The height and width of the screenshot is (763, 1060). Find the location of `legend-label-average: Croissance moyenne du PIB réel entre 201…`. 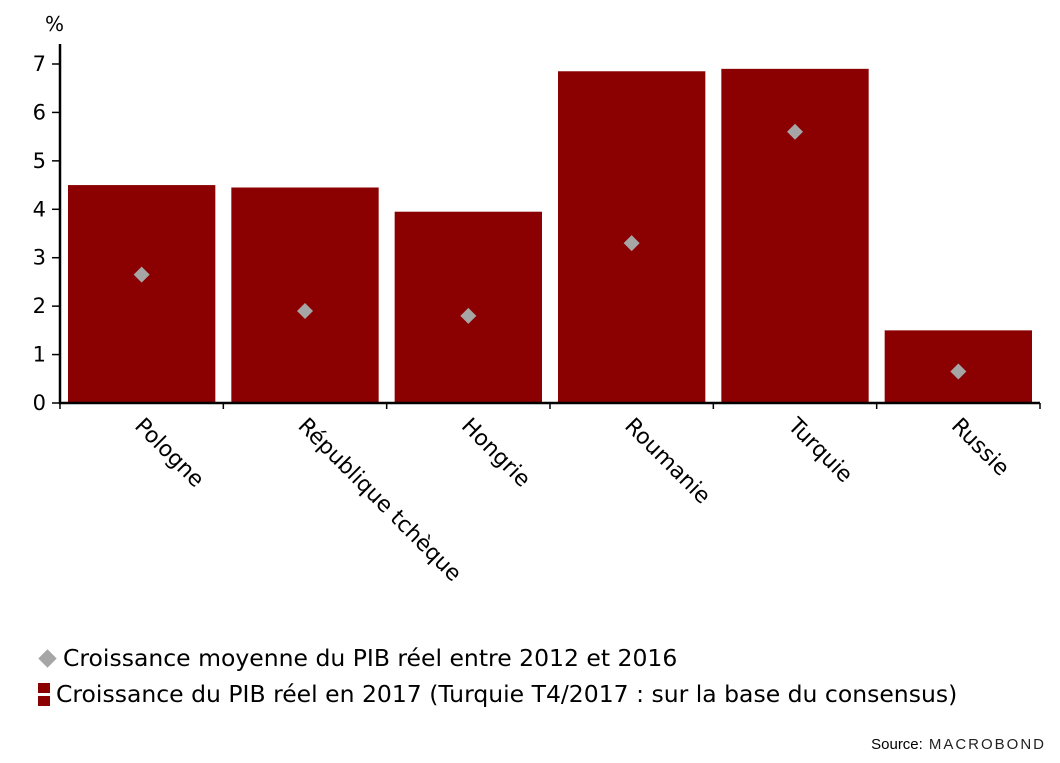

legend-label-average: Croissance moyenne du PIB réel entre 201… is located at coordinates (370, 658).